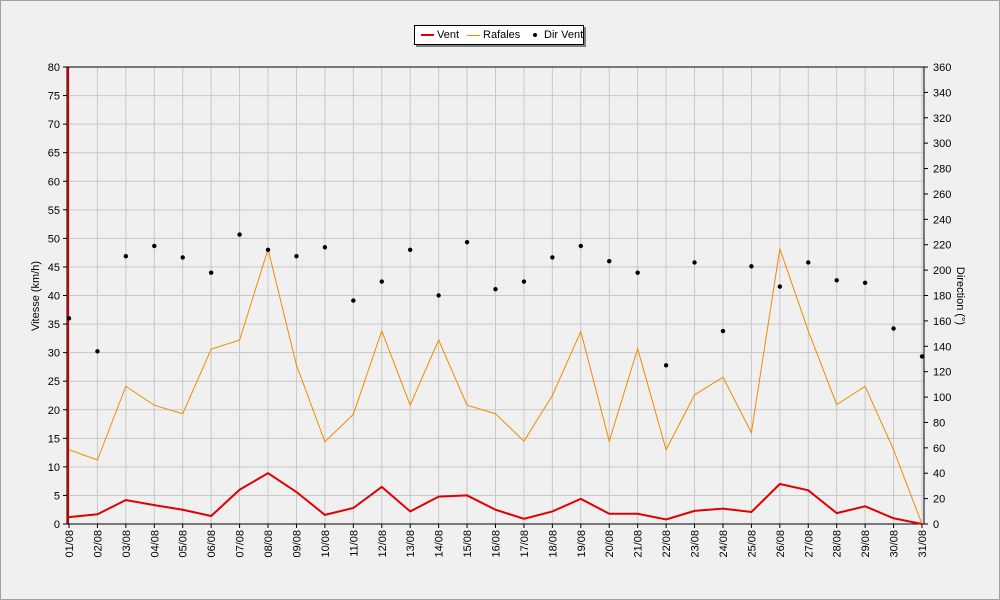 The height and width of the screenshot is (600, 1000). Describe the element at coordinates (939, 423) in the screenshot. I see `right-tick-label: 80` at that location.